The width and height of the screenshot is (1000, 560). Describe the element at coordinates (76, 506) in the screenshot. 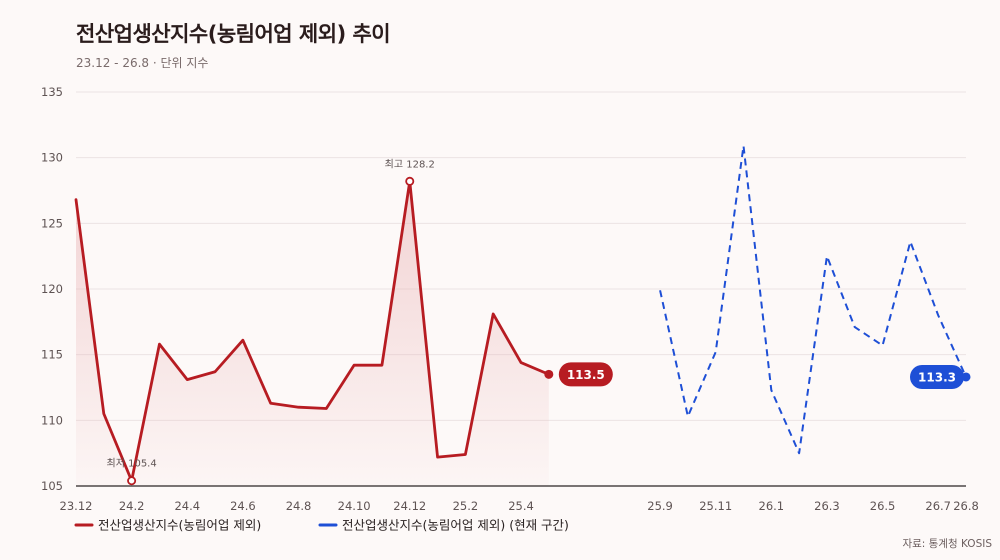

I see `x-tick-label: 23.12` at that location.